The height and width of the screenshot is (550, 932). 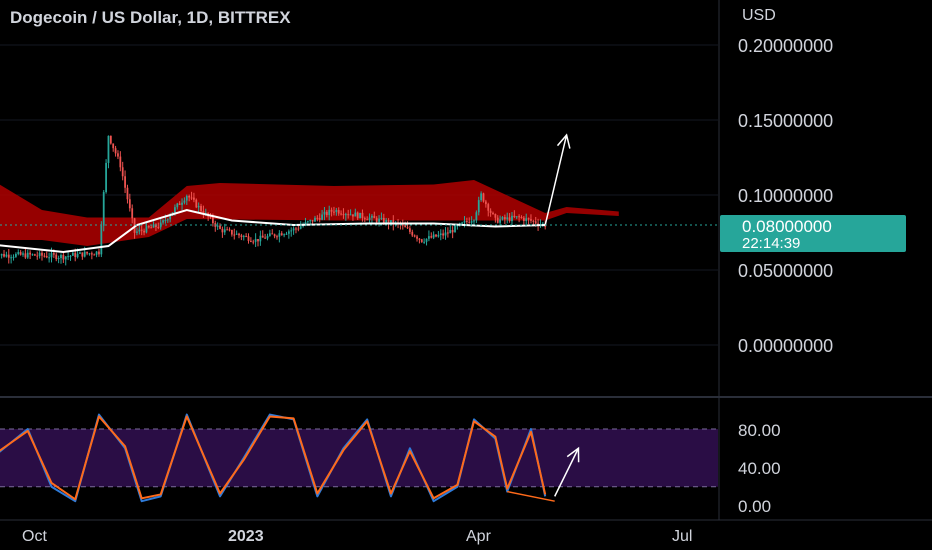 I want to click on price-tick-label: 0.05000000, so click(x=785, y=271).